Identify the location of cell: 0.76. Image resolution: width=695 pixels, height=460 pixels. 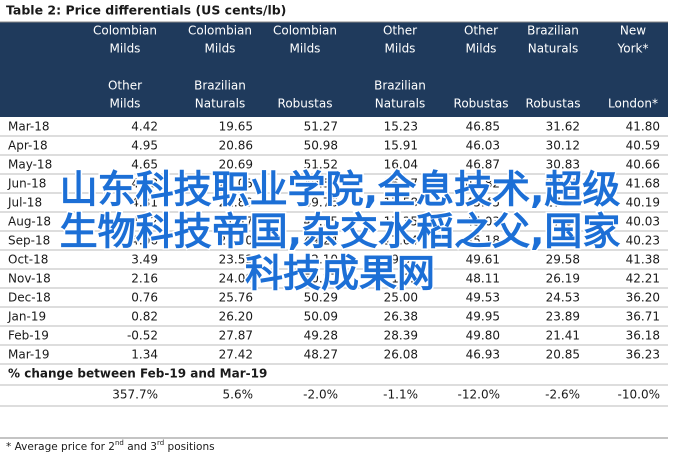
(144, 298).